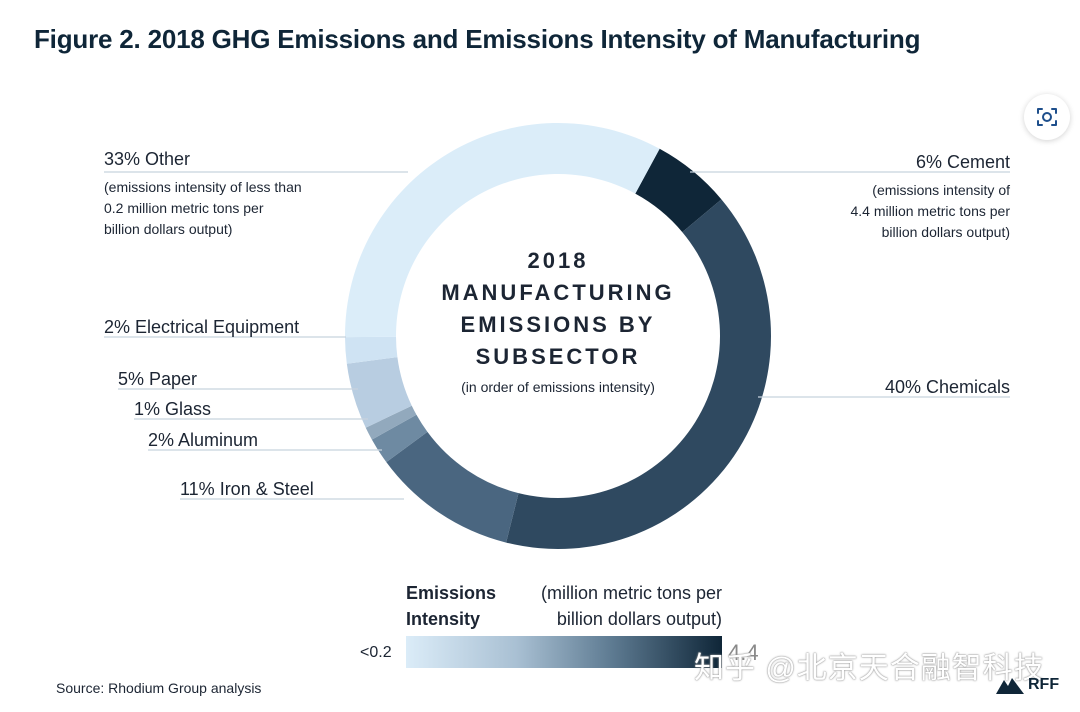 This screenshot has width=1080, height=712. What do you see at coordinates (557, 292) in the screenshot?
I see `center-text-1: MANUFACTURING` at bounding box center [557, 292].